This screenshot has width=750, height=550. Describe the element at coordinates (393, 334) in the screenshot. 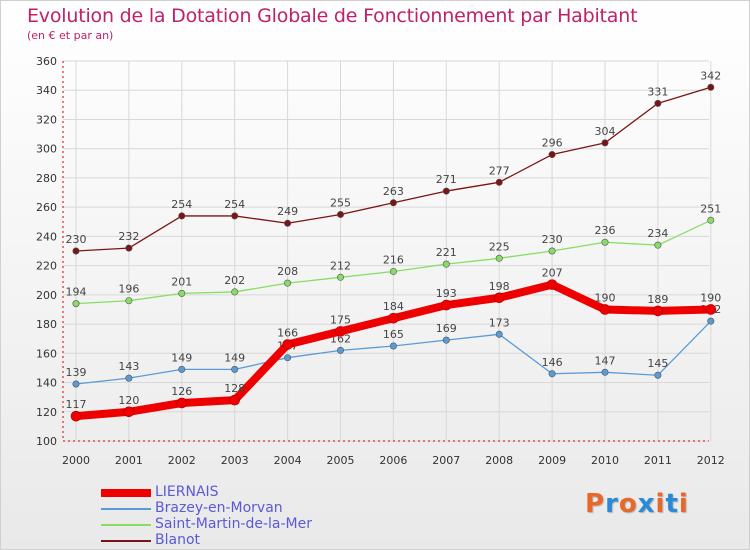

I see `data-label: 165` at that location.